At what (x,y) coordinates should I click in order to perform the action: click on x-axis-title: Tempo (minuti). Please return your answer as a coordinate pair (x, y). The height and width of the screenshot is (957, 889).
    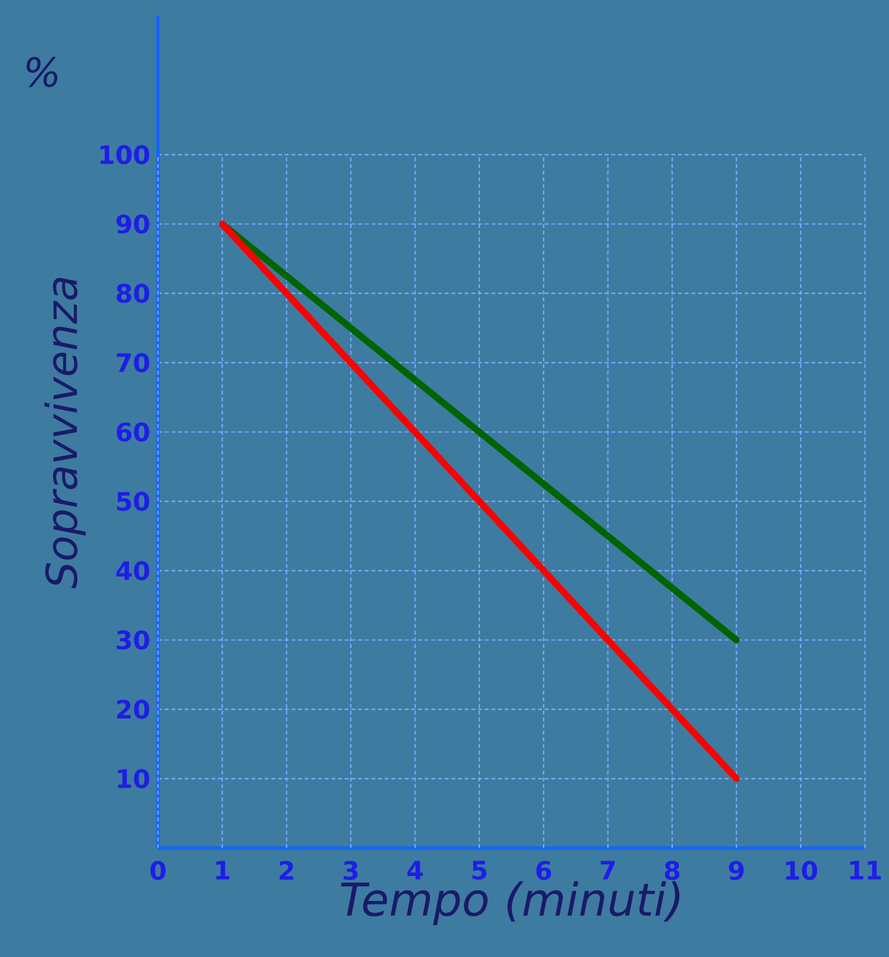
    Looking at the image, I should click on (510, 903).